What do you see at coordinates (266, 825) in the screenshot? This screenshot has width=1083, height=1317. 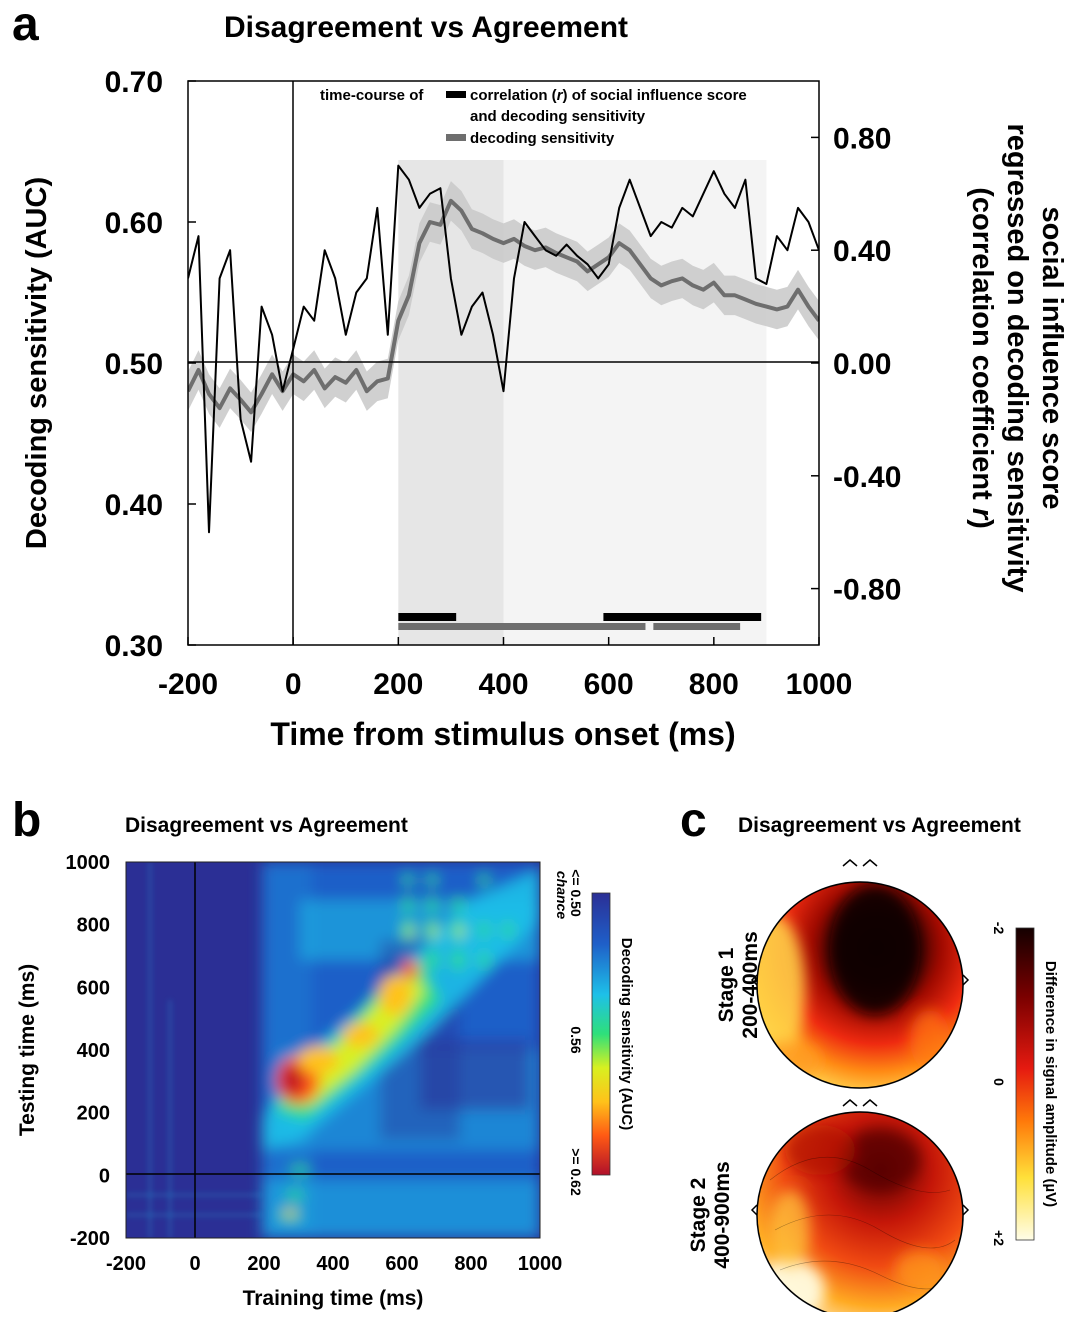 I see `panel-b-title: Disagreement vs Agreement` at bounding box center [266, 825].